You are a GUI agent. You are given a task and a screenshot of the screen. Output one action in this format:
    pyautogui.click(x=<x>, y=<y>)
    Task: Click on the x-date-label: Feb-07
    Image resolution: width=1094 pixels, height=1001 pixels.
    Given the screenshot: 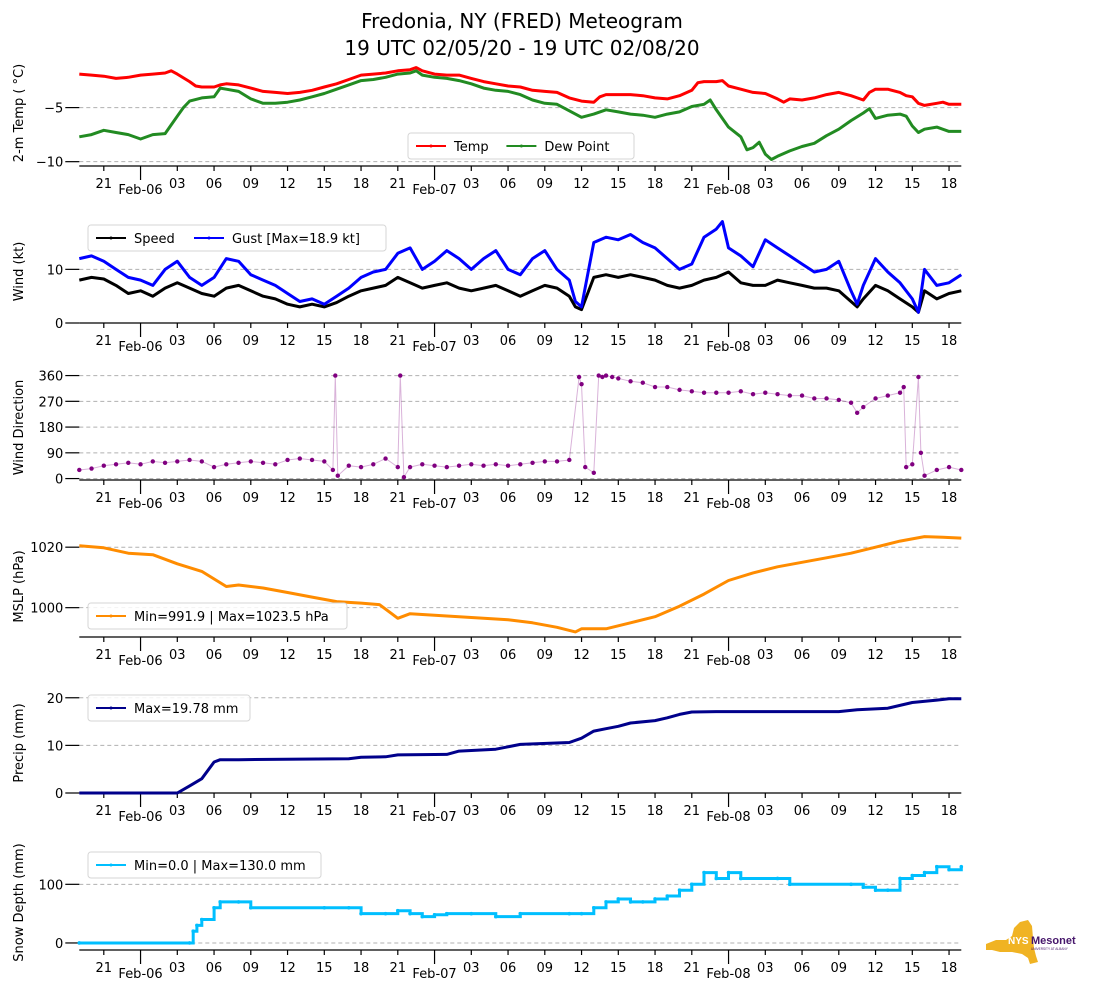 What is the action you would take?
    pyautogui.click(x=434, y=504)
    